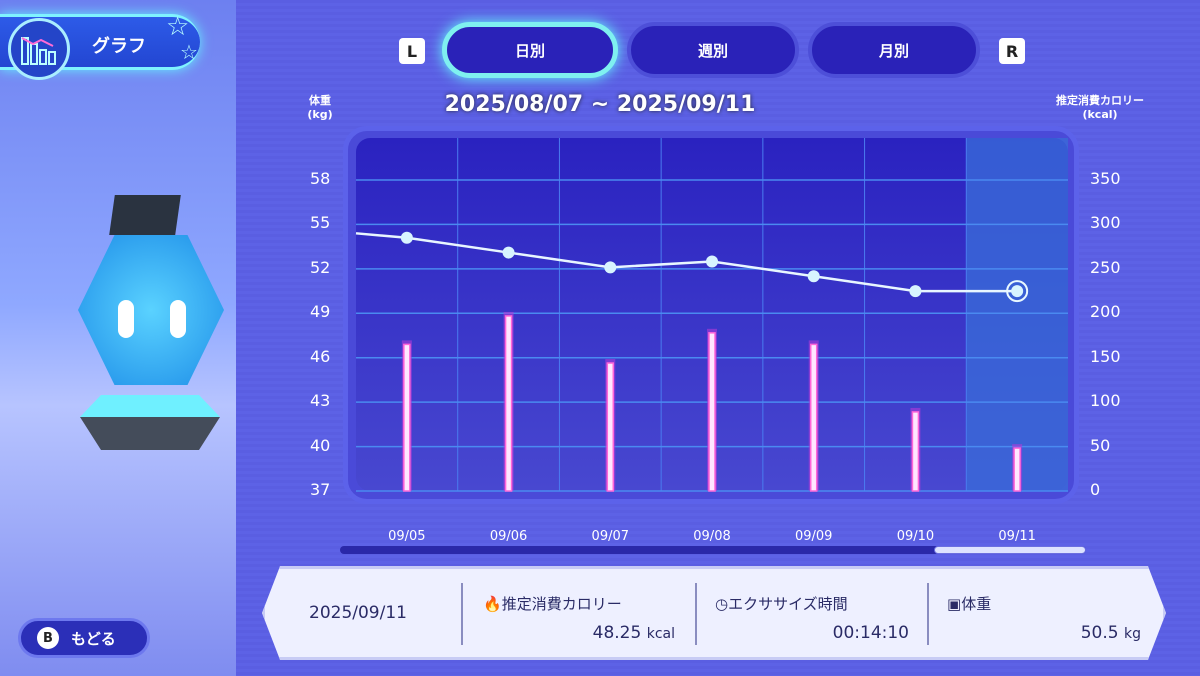 Image resolution: width=1200 pixels, height=676 pixels. I want to click on x-tick-label: 09/06, so click(508, 536).